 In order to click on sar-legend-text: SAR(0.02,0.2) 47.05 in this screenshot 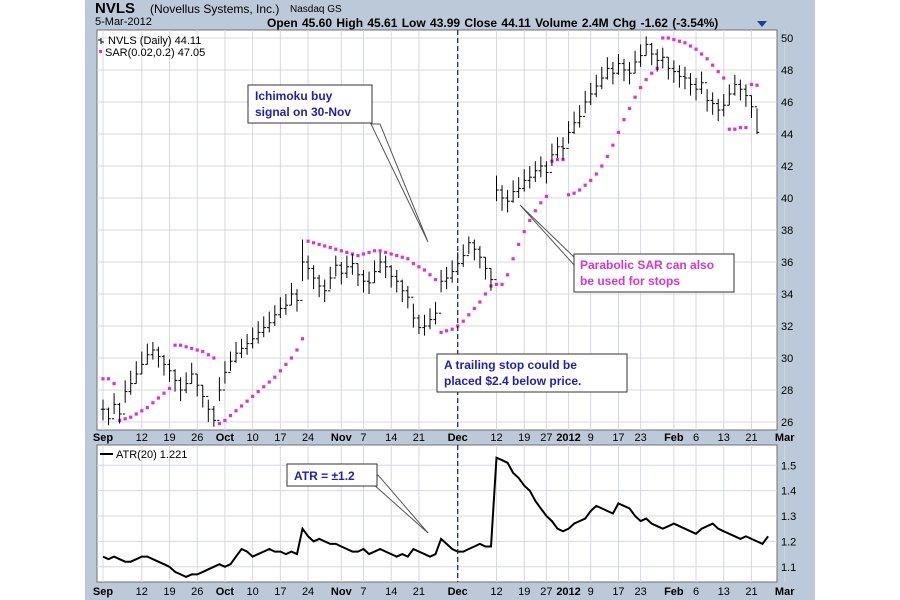, I will do `click(155, 53)`.